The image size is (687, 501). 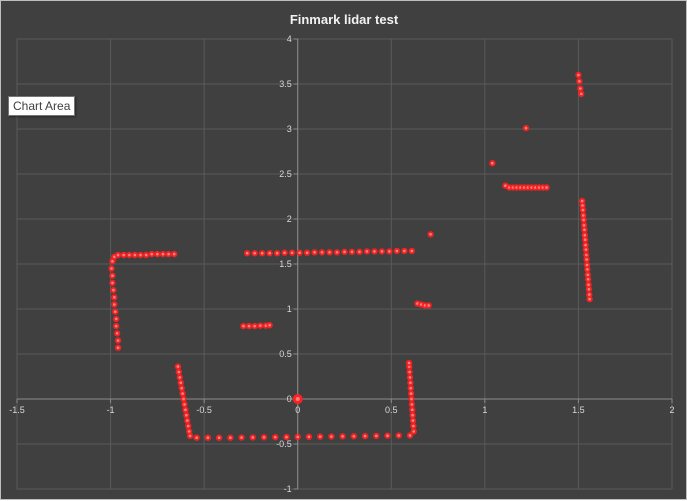 What do you see at coordinates (288, 489) in the screenshot?
I see `y-tick-label: -1` at bounding box center [288, 489].